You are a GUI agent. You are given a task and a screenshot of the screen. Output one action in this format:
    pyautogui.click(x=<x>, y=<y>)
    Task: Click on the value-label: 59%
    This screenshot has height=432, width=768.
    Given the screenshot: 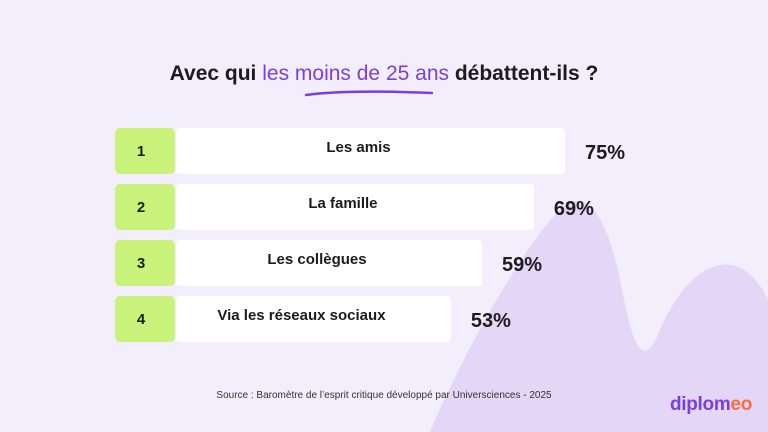 What is the action you would take?
    pyautogui.click(x=522, y=265)
    